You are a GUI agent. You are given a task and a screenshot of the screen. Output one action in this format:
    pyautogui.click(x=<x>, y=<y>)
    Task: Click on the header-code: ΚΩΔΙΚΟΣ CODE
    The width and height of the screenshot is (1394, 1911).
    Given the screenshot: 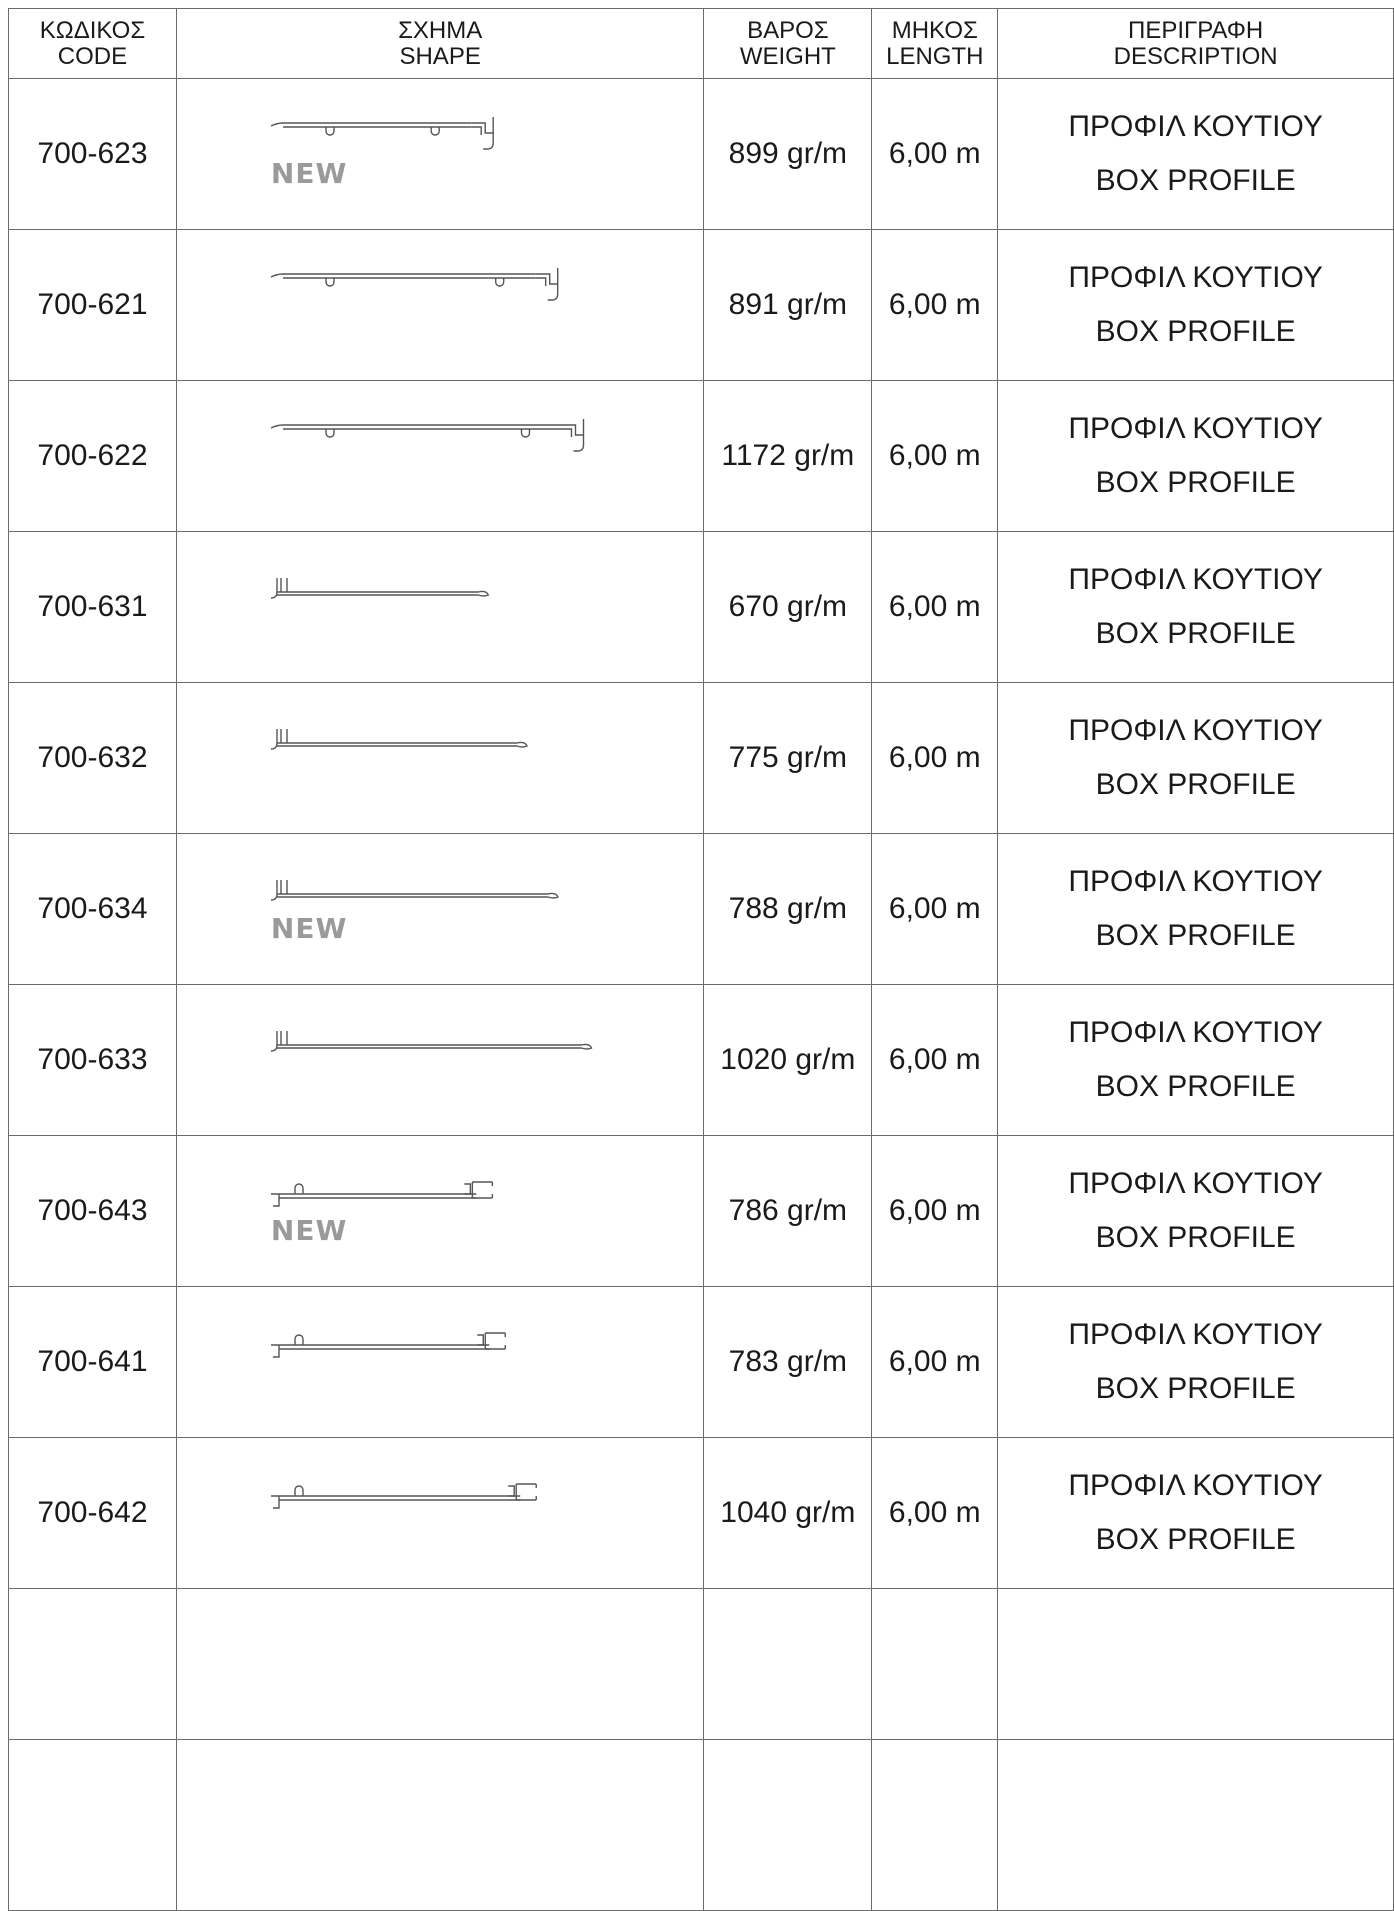 What is the action you would take?
    pyautogui.click(x=92, y=43)
    